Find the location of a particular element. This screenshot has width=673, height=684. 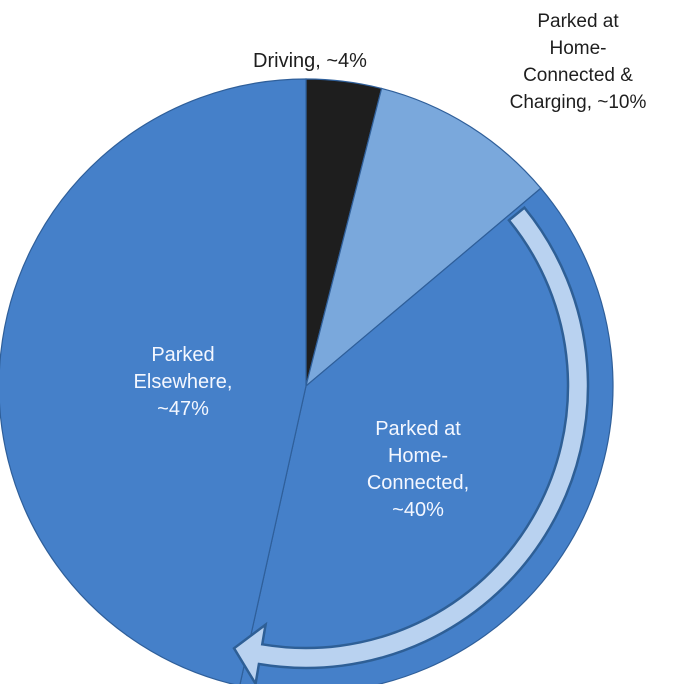

slice-label-elsewhere: Parked Elsewhere, ~47% is located at coordinates (183, 382).